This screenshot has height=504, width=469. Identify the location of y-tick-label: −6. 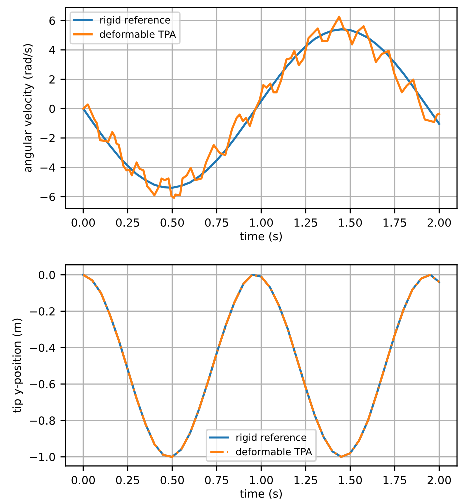
(48, 197).